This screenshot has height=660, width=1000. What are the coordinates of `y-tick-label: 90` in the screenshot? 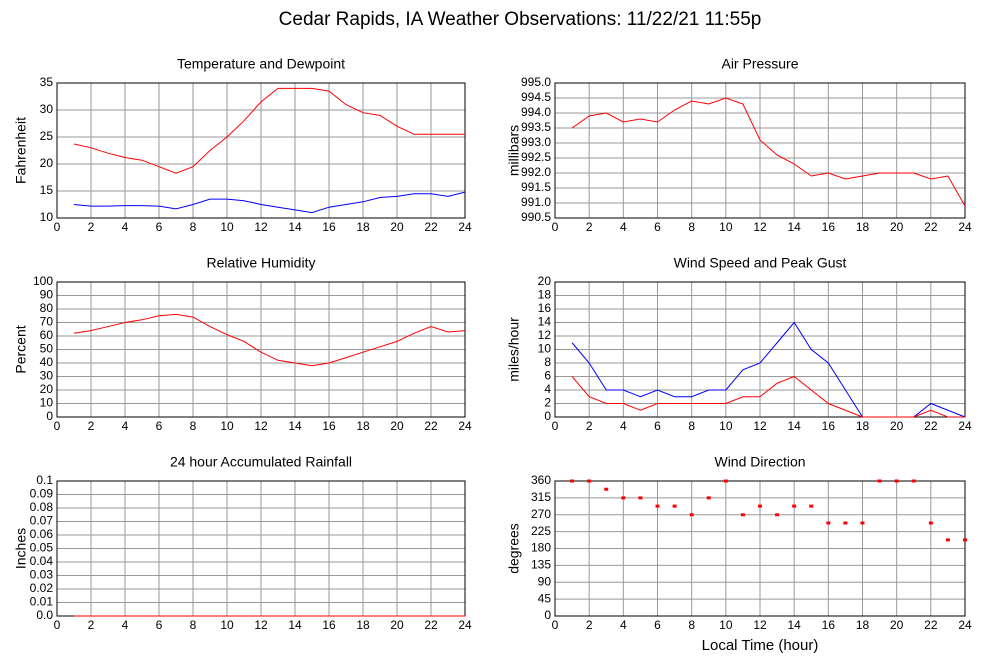 It's located at (47, 295).